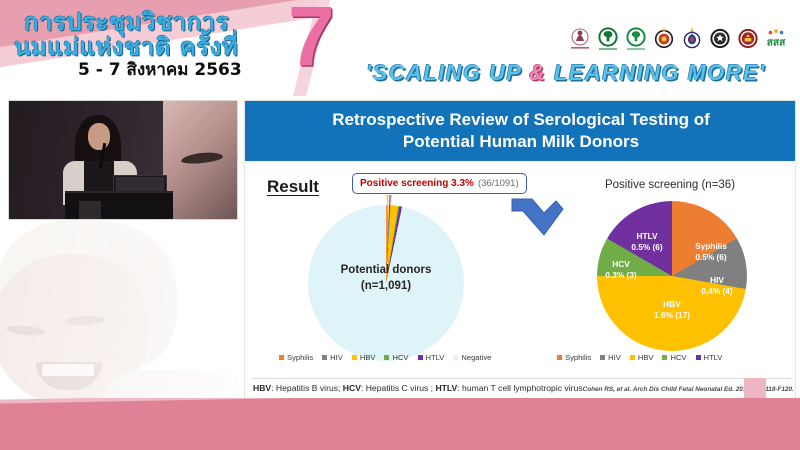 The width and height of the screenshot is (800, 450). I want to click on pediatric-society-logo-icon, so click(748, 39).